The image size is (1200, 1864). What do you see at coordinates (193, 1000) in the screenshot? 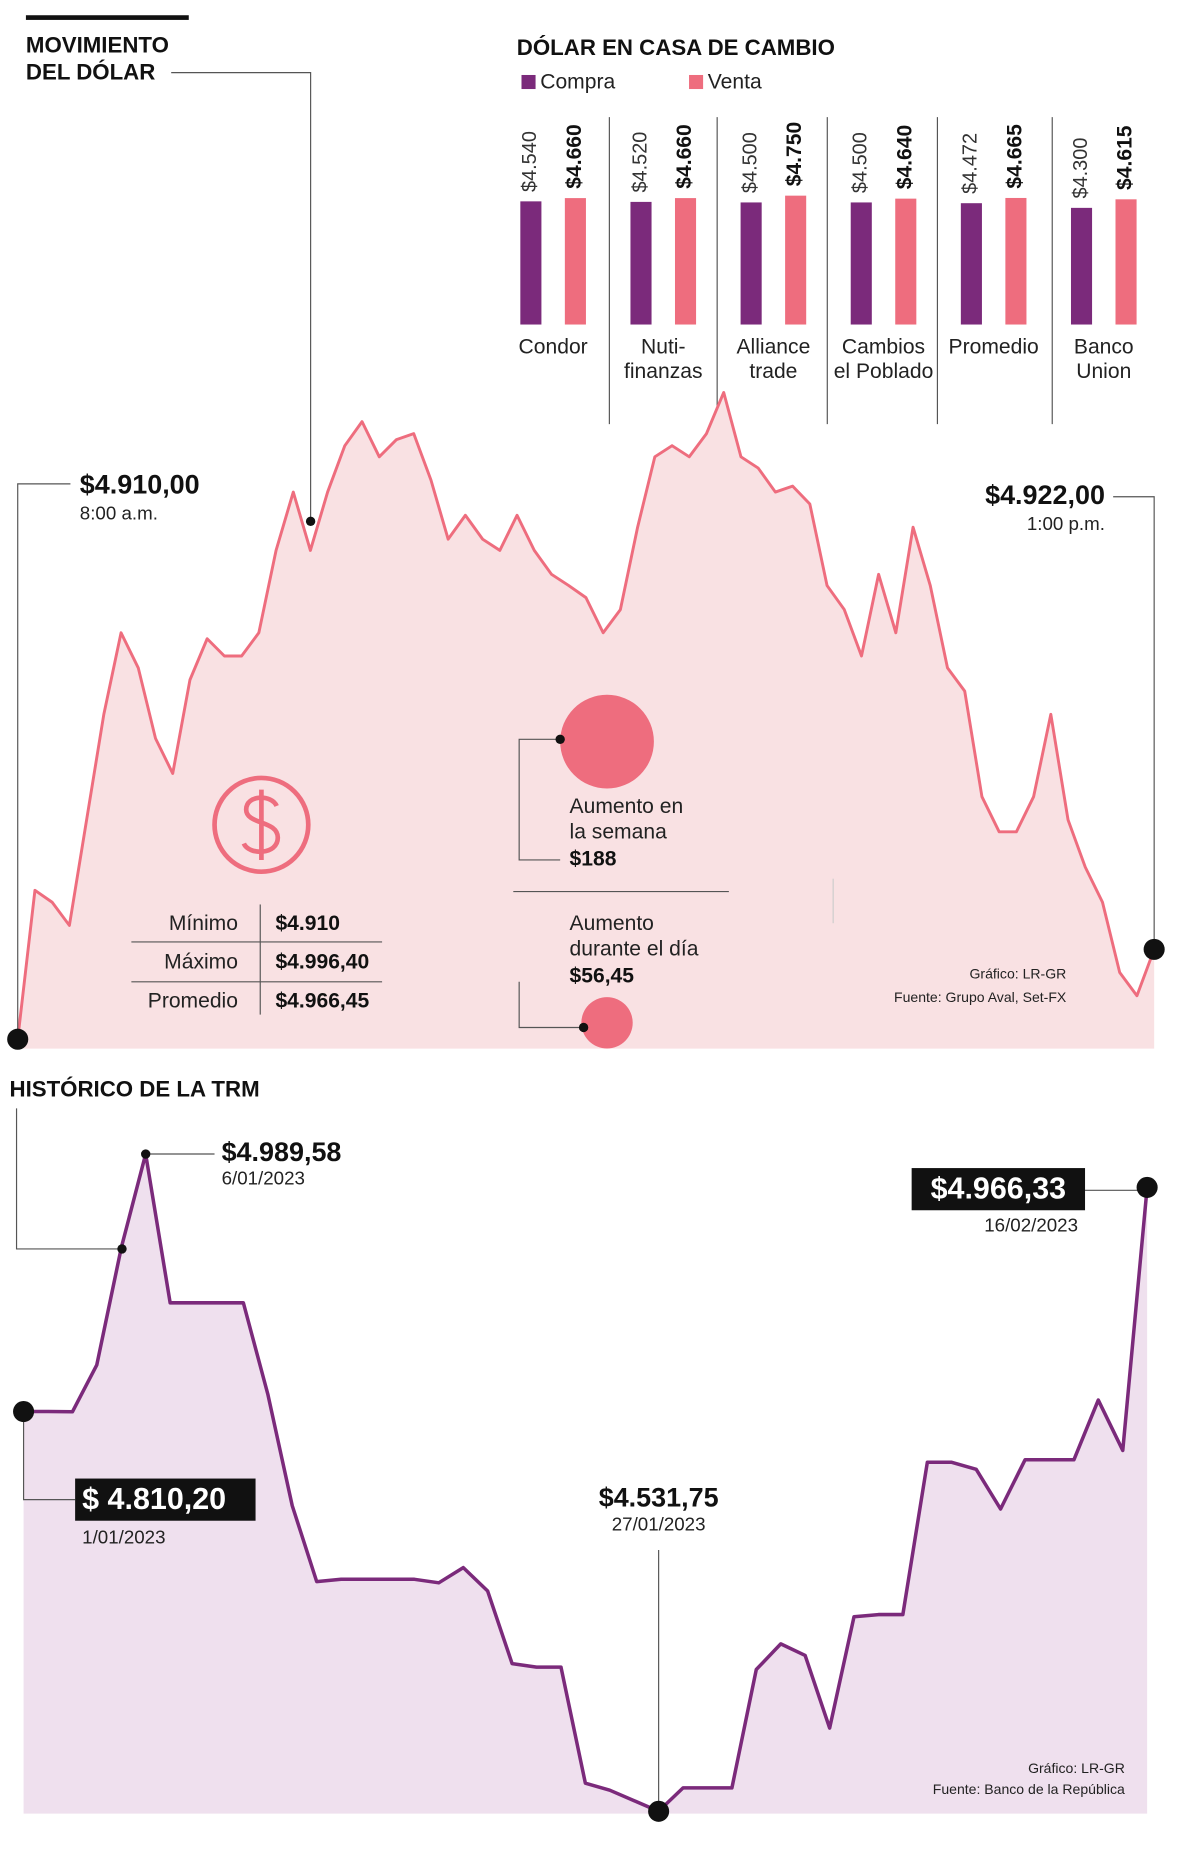
I see `stat-name: Promedio` at bounding box center [193, 1000].